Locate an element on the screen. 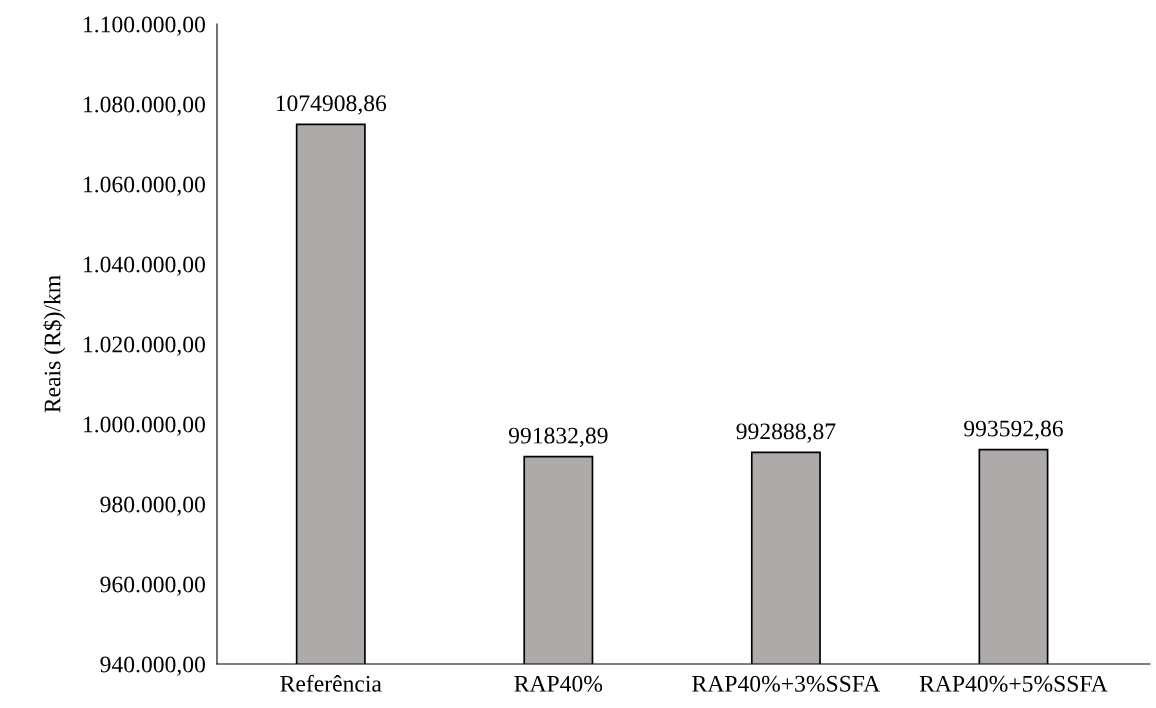 This screenshot has width=1156, height=708. data-label: 993592,86 is located at coordinates (1013, 430).